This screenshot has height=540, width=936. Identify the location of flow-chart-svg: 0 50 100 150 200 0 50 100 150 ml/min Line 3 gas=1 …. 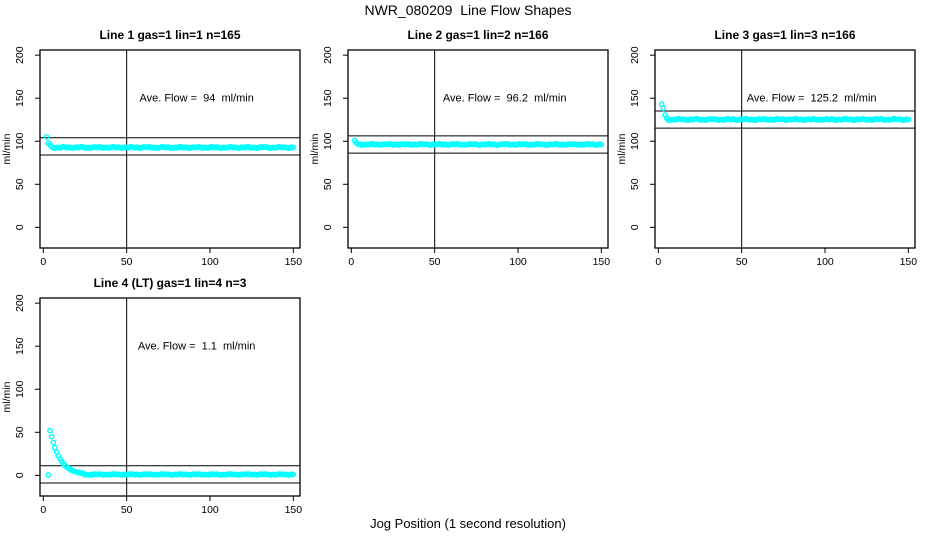
(767, 148).